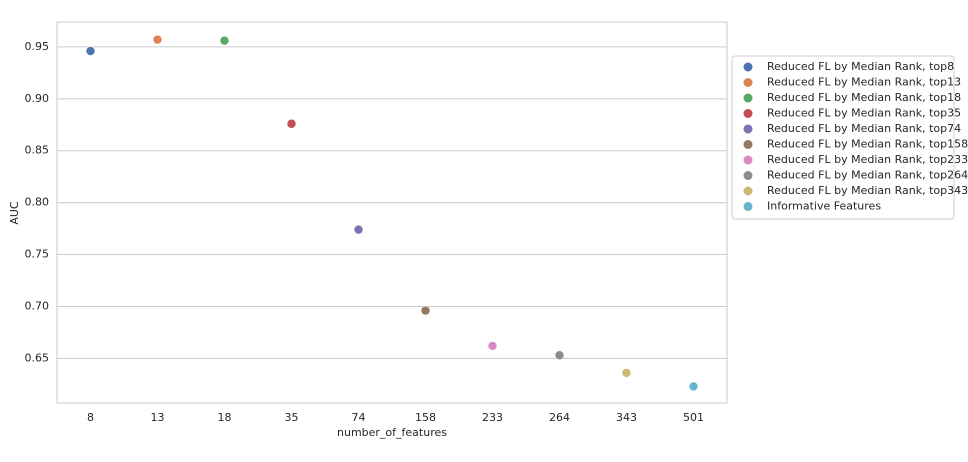 This screenshot has width=968, height=462. What do you see at coordinates (867, 190) in the screenshot?
I see `legend-label: Reduced FL by Median Rank, top343` at bounding box center [867, 190].